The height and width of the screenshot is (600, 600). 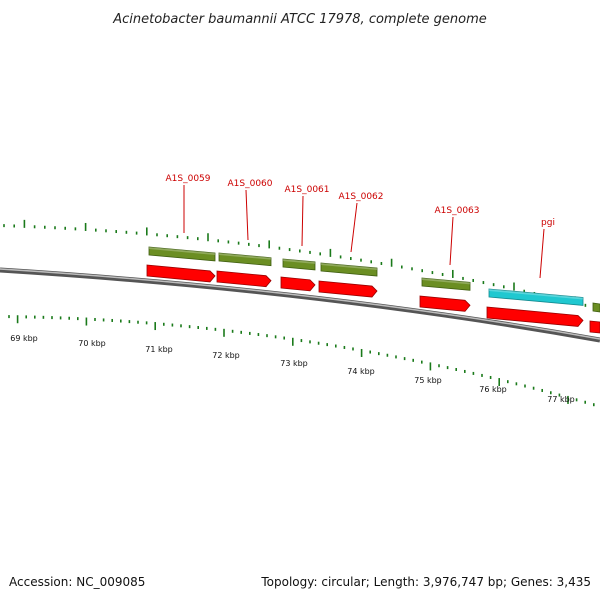 I want to click on scale-label: 74 kbp, so click(x=361, y=371).